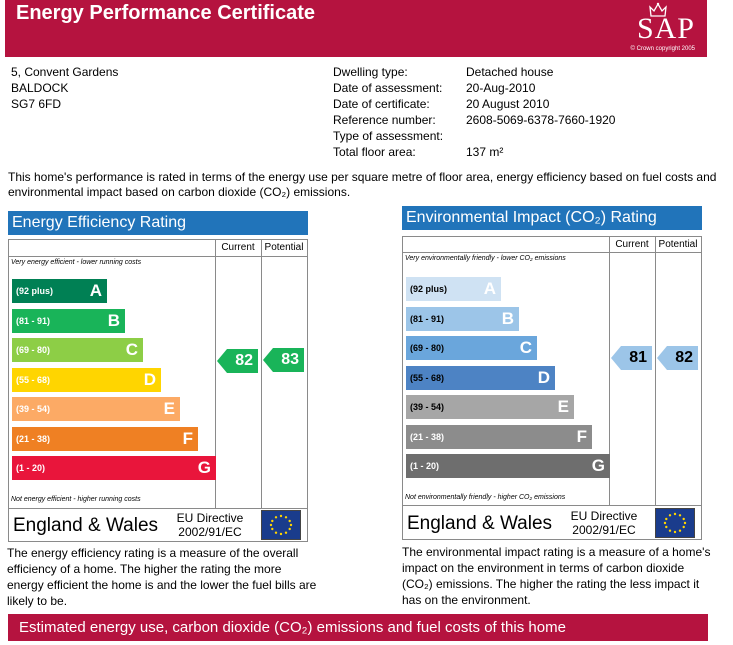  What do you see at coordinates (662, 49) in the screenshot?
I see `crown-copyright: © Crown copyright 2005` at bounding box center [662, 49].